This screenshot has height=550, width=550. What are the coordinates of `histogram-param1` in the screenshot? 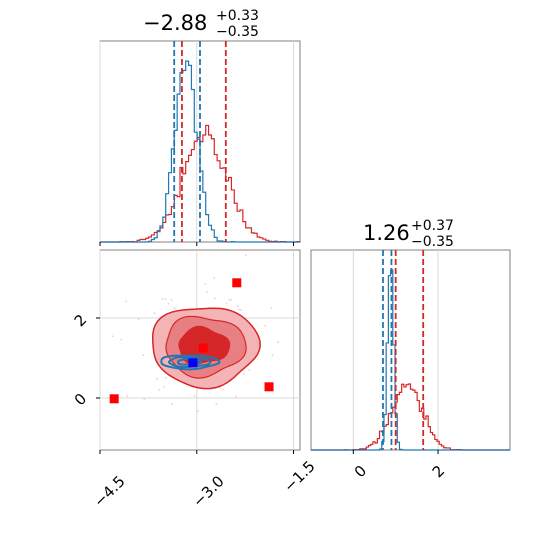 It's located at (200, 151).